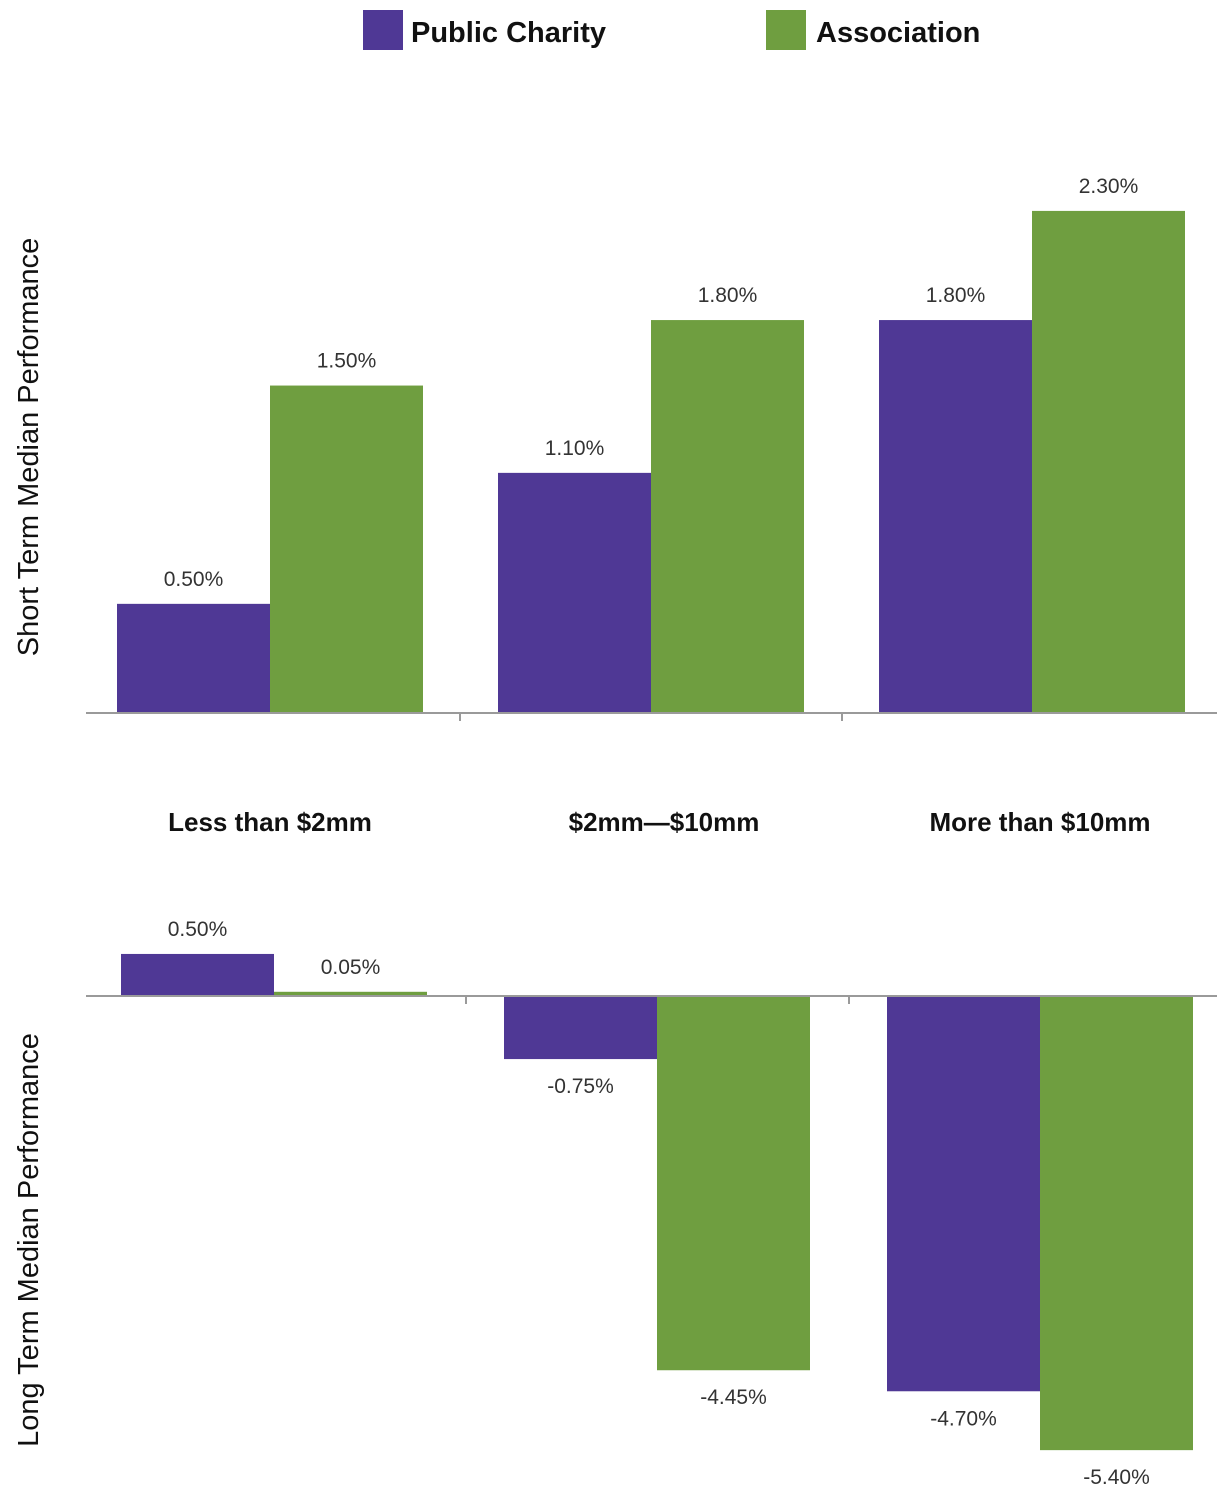  I want to click on short-term-y-axis-label: Short Term Median Performance, so click(29, 447).